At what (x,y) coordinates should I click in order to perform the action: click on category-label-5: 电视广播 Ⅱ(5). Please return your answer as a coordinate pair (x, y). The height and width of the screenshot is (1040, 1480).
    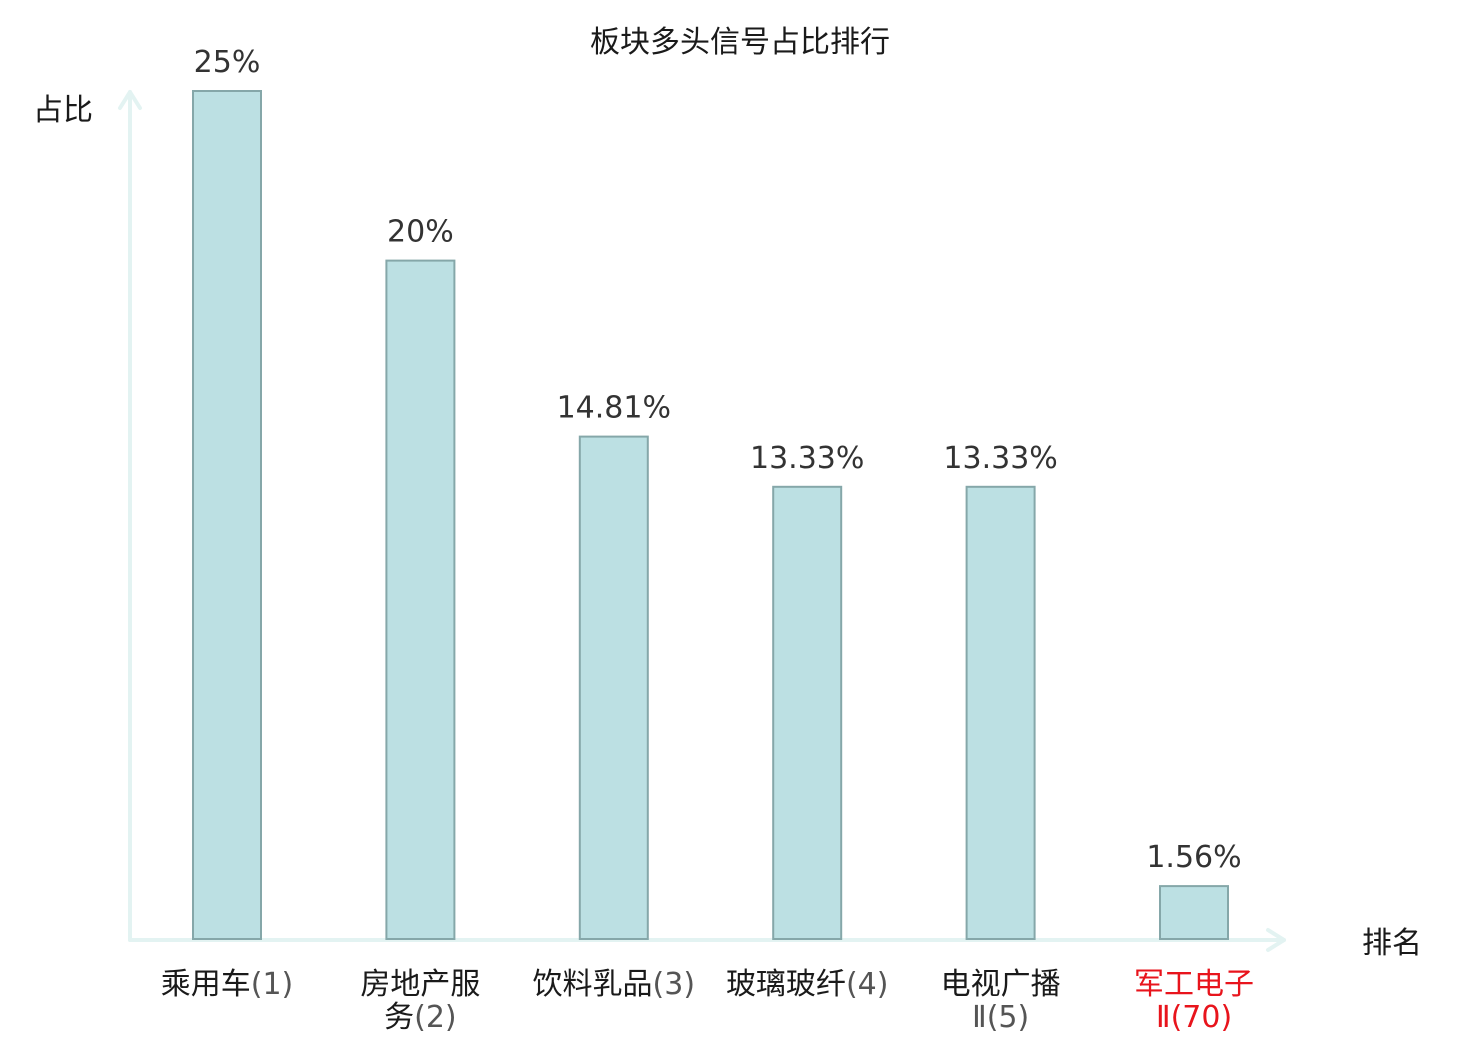
    Looking at the image, I should click on (1001, 1001).